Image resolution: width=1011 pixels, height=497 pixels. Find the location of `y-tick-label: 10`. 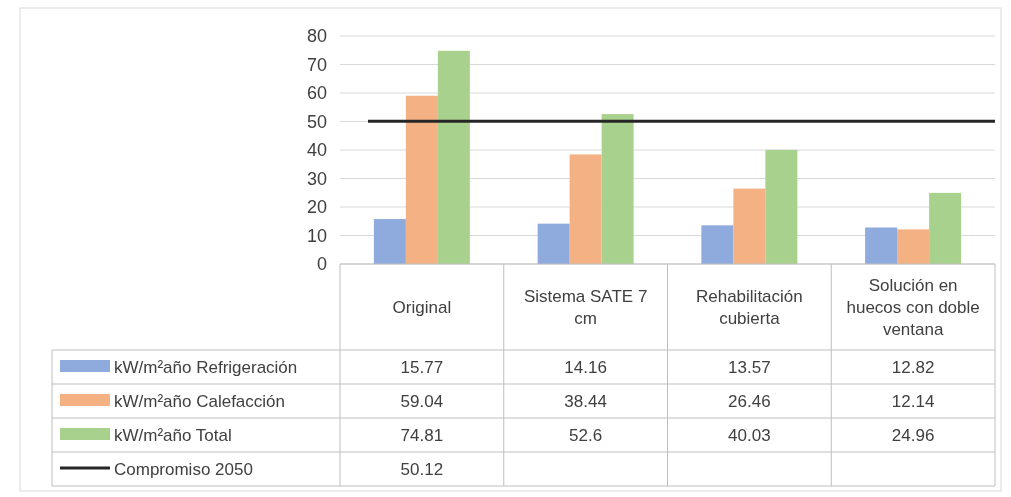

y-tick-label: 10 is located at coordinates (316, 235).